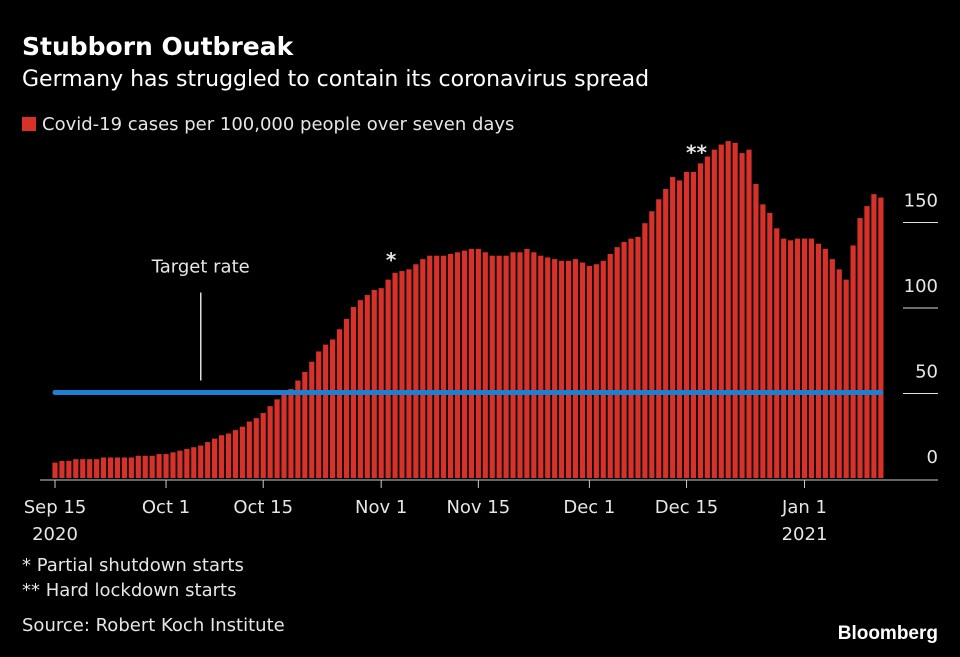 Image resolution: width=960 pixels, height=657 pixels. What do you see at coordinates (888, 633) in the screenshot?
I see `brand-logo: Bloomberg` at bounding box center [888, 633].